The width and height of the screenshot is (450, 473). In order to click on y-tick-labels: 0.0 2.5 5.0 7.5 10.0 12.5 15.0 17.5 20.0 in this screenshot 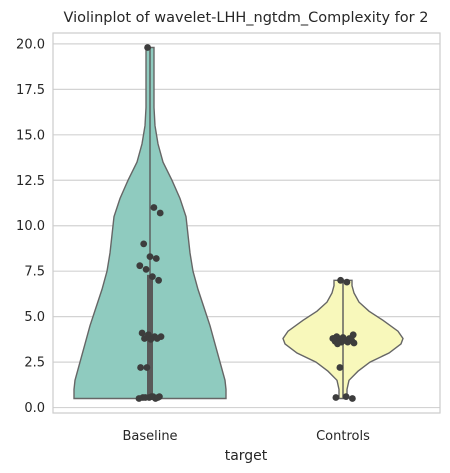, I will do `click(30, 226)`.